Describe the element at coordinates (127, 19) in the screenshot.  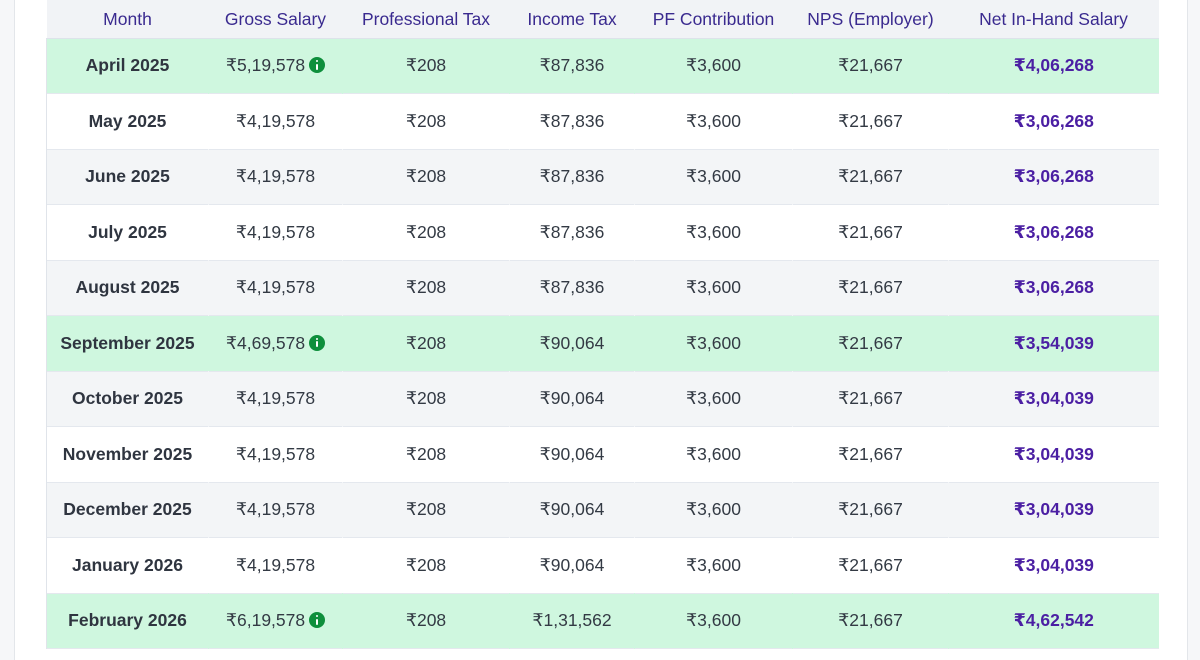
I see `header-month: Month` at that location.